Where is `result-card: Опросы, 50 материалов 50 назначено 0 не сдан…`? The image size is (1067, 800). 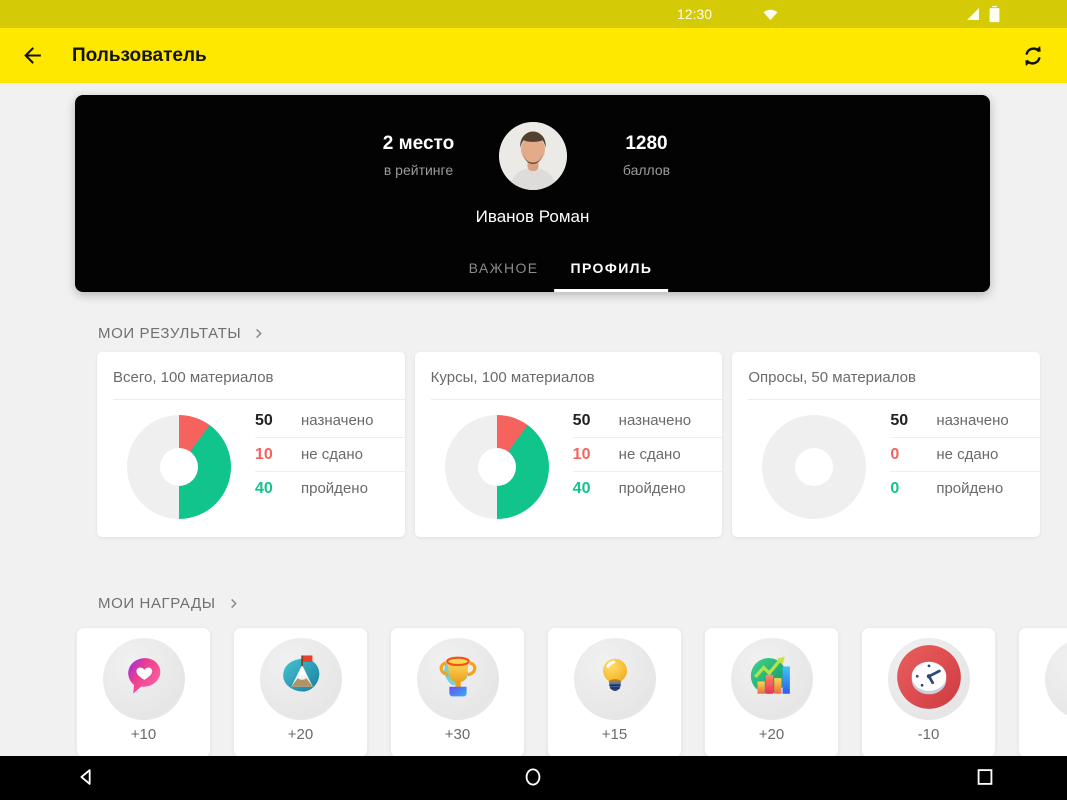 result-card: Опросы, 50 материалов 50 назначено 0 не сдан… is located at coordinates (886, 444).